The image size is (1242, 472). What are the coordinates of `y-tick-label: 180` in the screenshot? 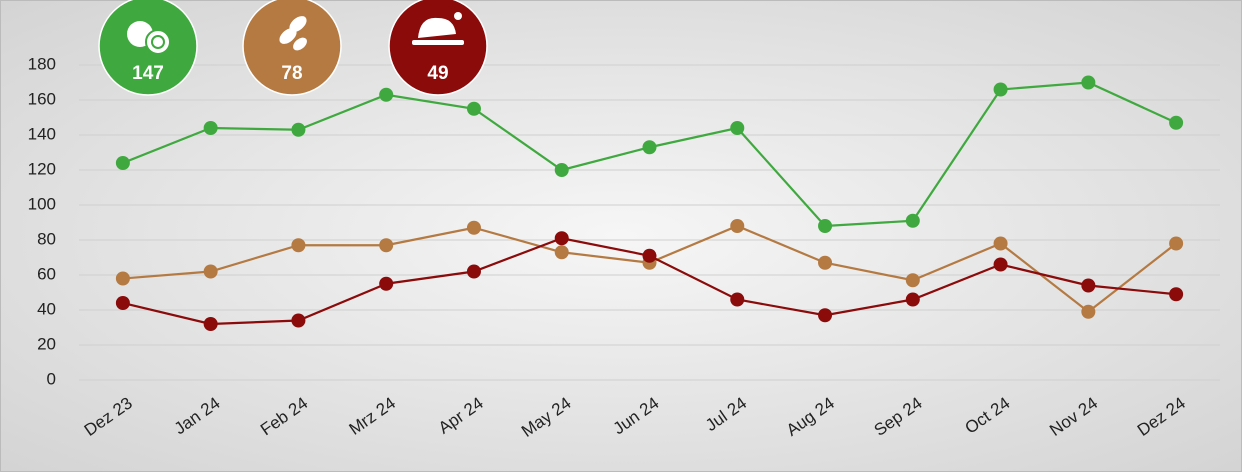 It's located at (42, 63).